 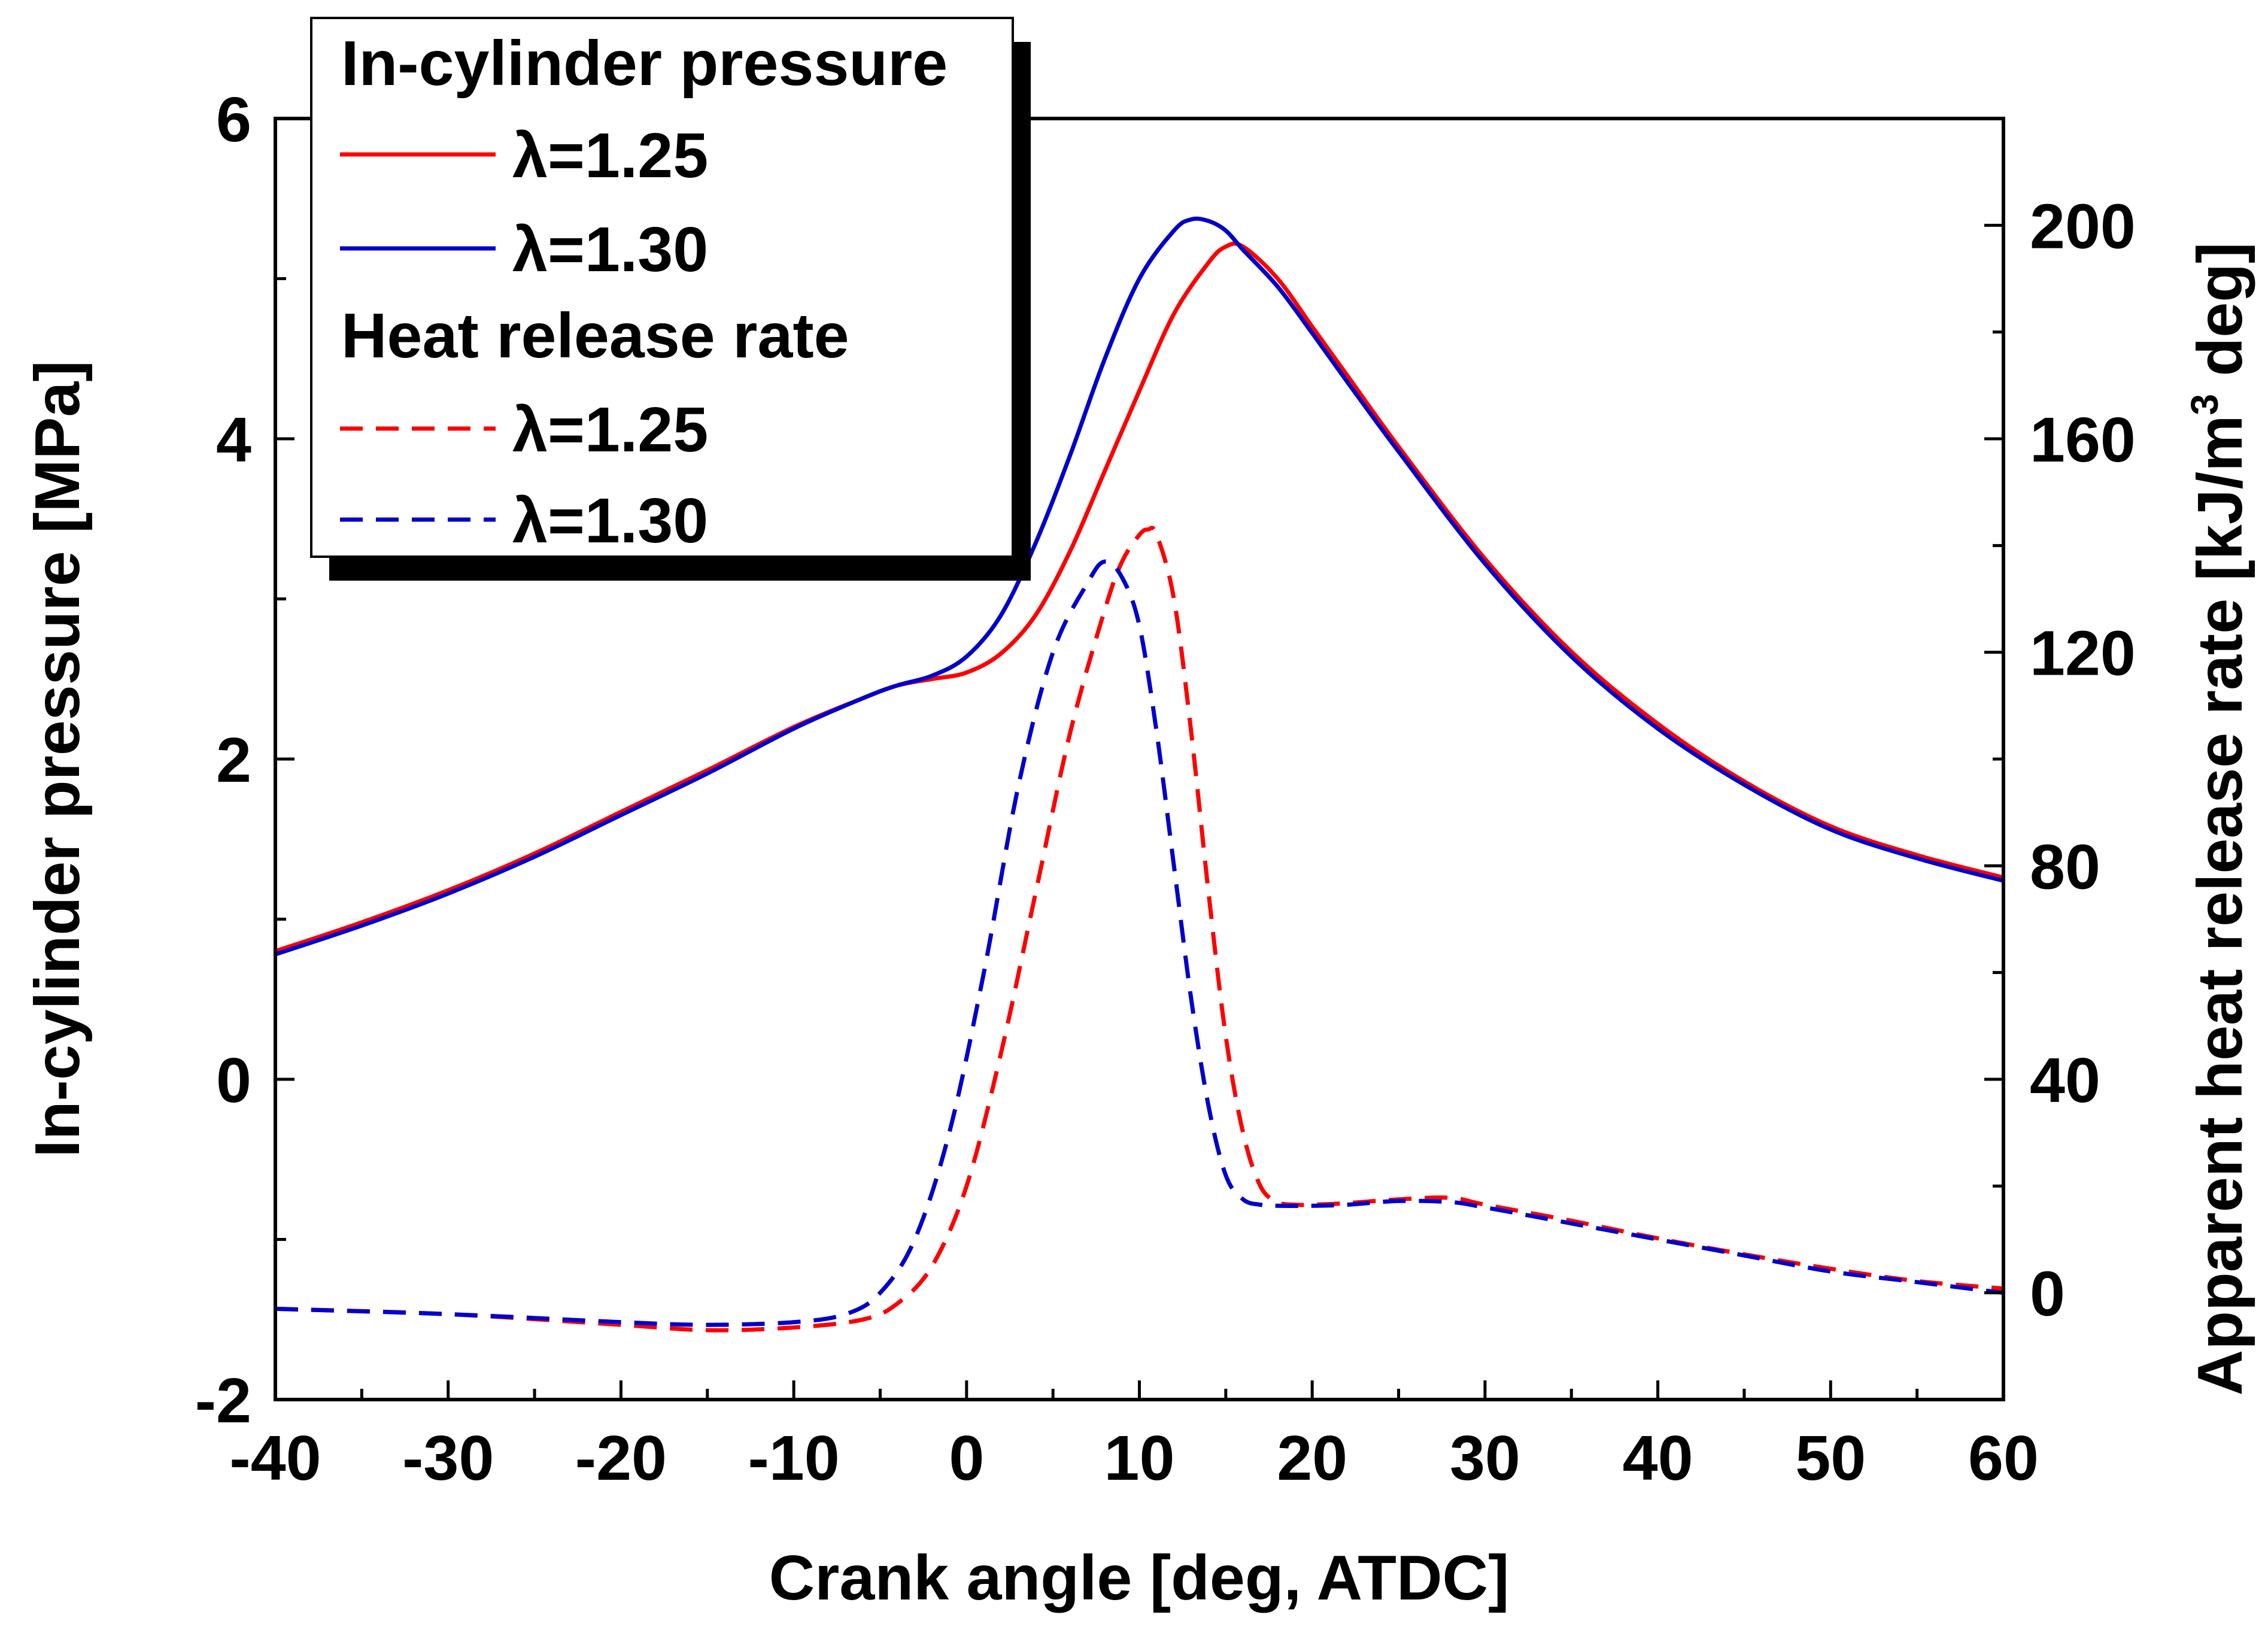 I want to click on legend-title-pressure: In-cylinder pressure, so click(x=645, y=63).